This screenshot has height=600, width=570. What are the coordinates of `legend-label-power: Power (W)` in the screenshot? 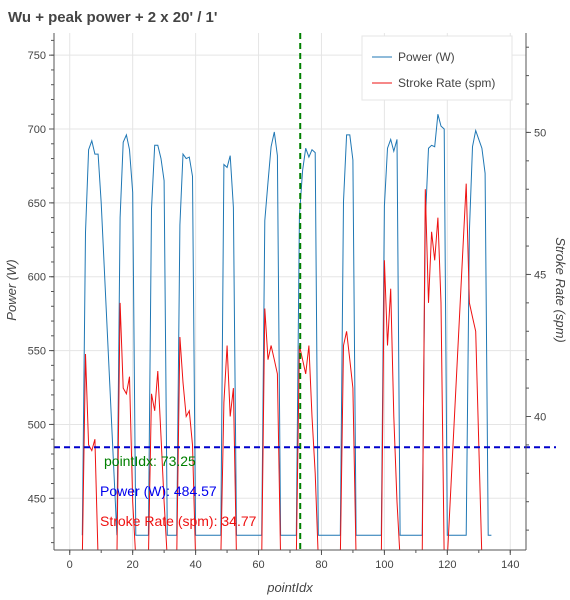 It's located at (426, 57).